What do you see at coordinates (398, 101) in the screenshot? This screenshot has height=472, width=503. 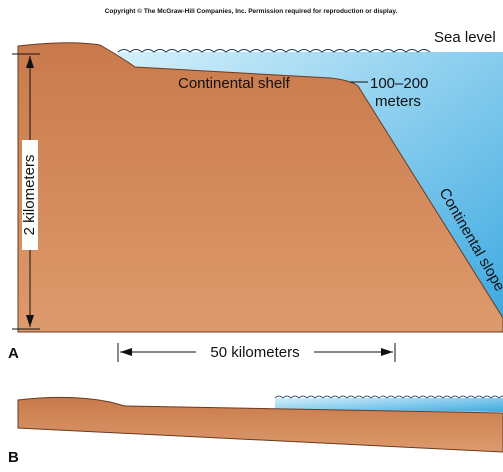 I see `depth-label: meters` at bounding box center [398, 101].